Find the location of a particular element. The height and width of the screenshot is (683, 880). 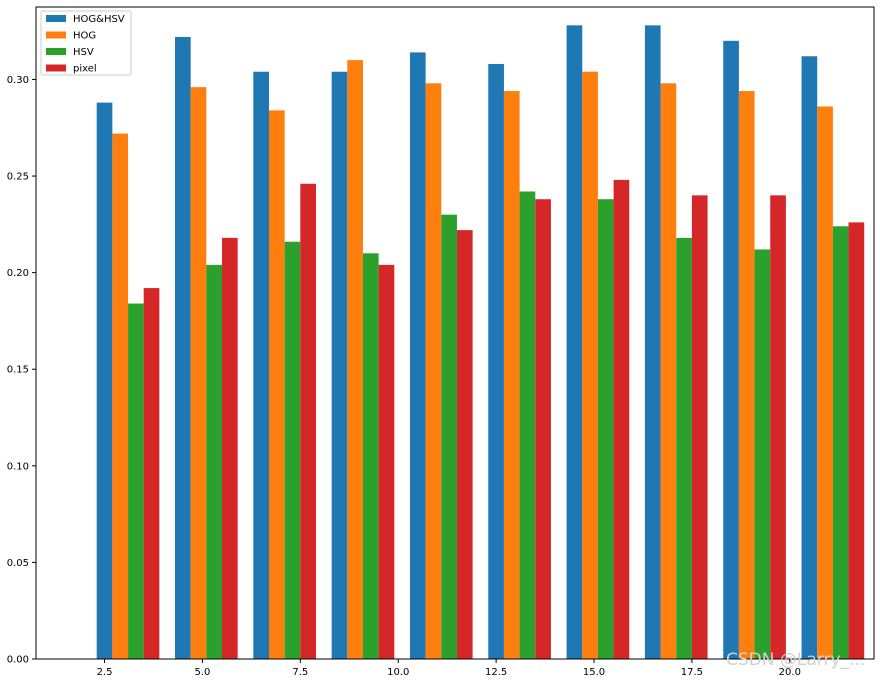

y-tick-label: 0.05 is located at coordinates (18, 563).